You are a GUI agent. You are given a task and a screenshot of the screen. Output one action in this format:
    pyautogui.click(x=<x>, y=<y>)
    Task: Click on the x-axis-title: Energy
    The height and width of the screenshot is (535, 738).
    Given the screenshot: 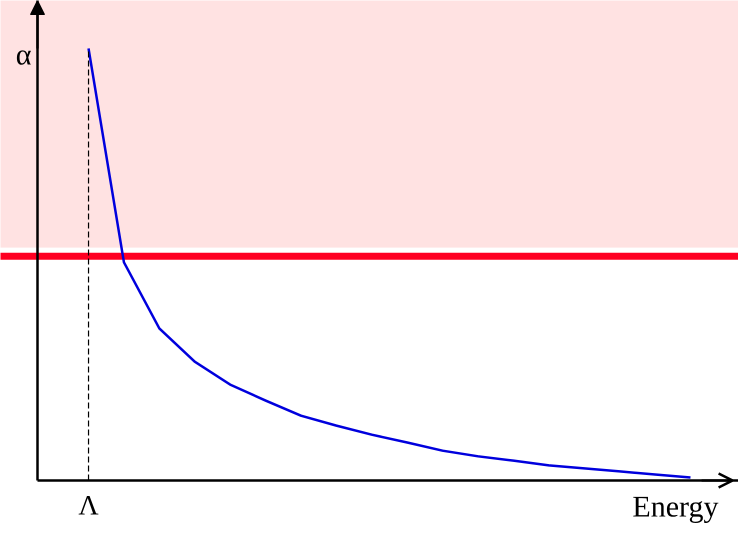 What is the action you would take?
    pyautogui.click(x=675, y=507)
    